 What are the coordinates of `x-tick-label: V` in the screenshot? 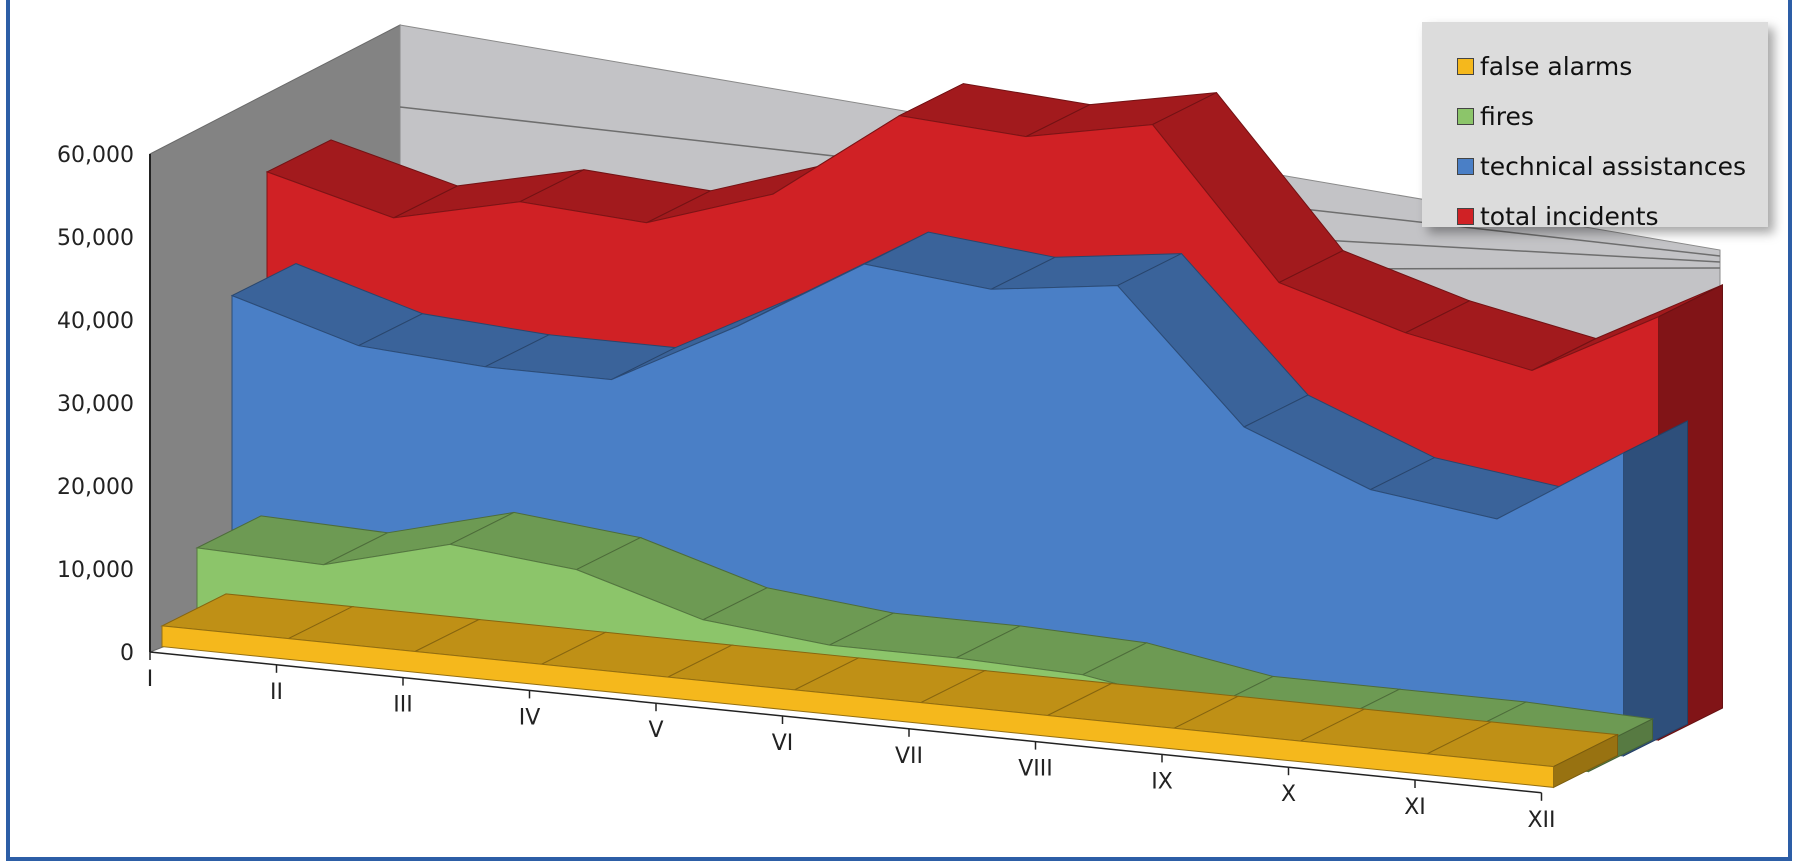 It's located at (655, 730).